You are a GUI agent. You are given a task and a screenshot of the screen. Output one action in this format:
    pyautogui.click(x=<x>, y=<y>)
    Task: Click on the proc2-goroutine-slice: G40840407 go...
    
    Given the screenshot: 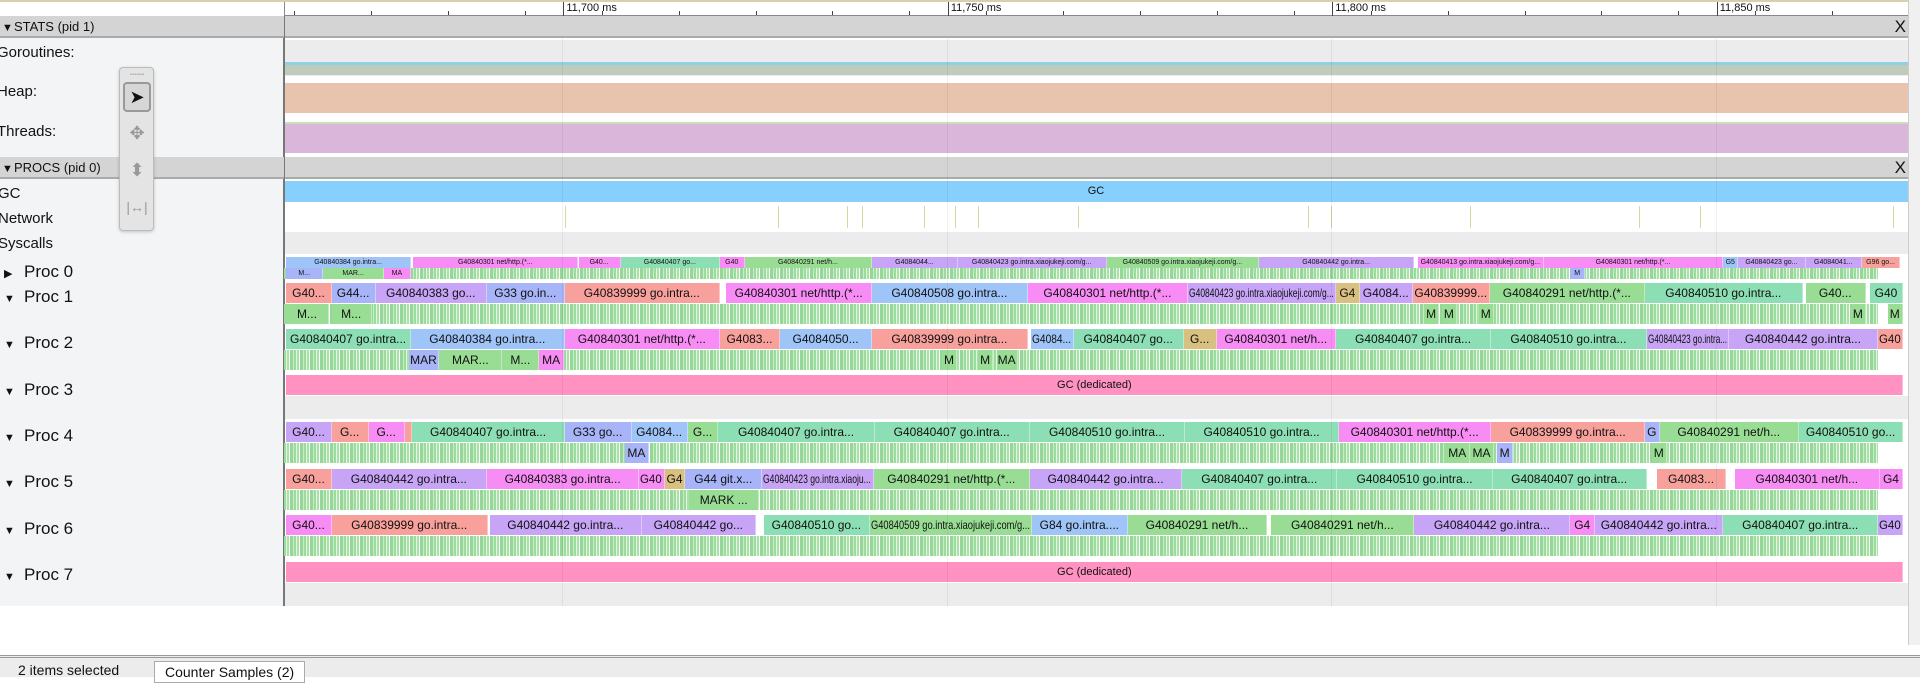 What is the action you would take?
    pyautogui.click(x=1128, y=339)
    